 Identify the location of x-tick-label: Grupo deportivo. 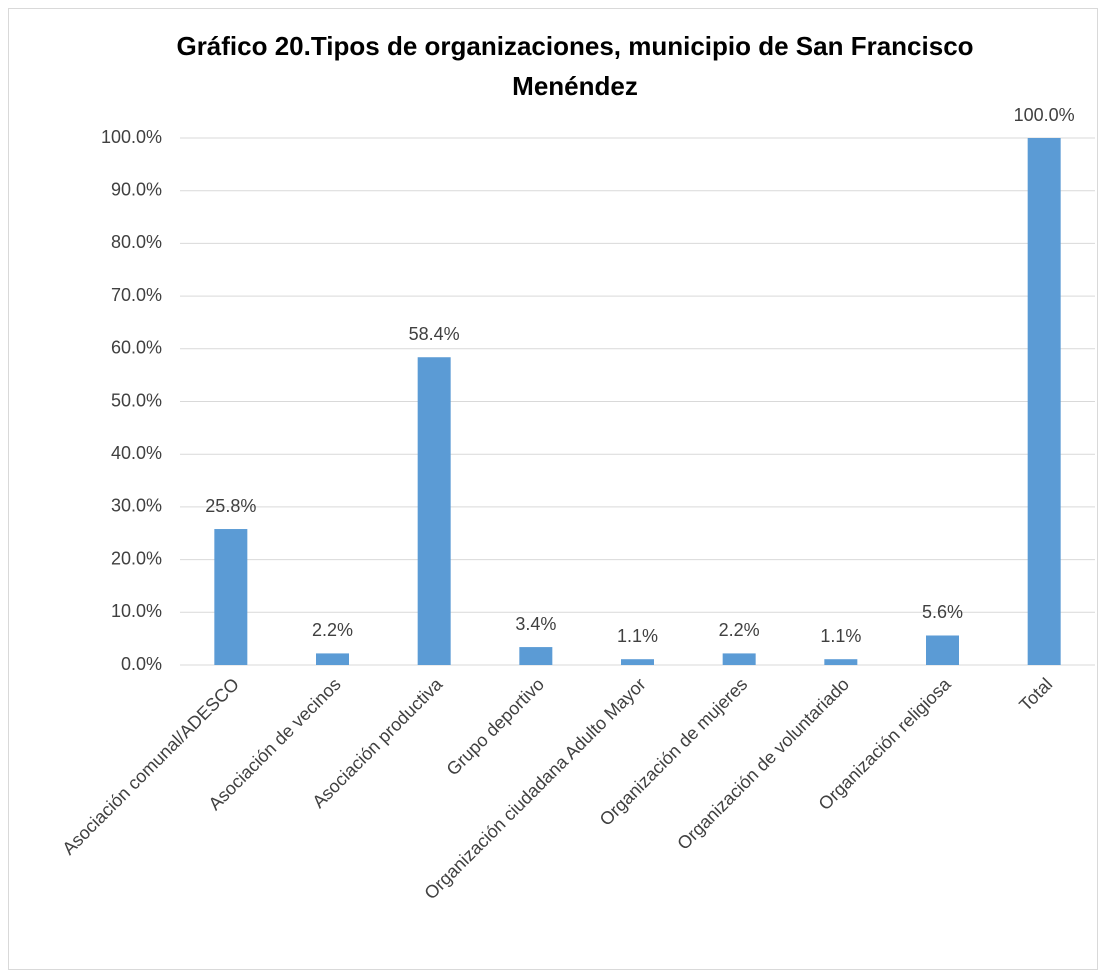
(495, 726).